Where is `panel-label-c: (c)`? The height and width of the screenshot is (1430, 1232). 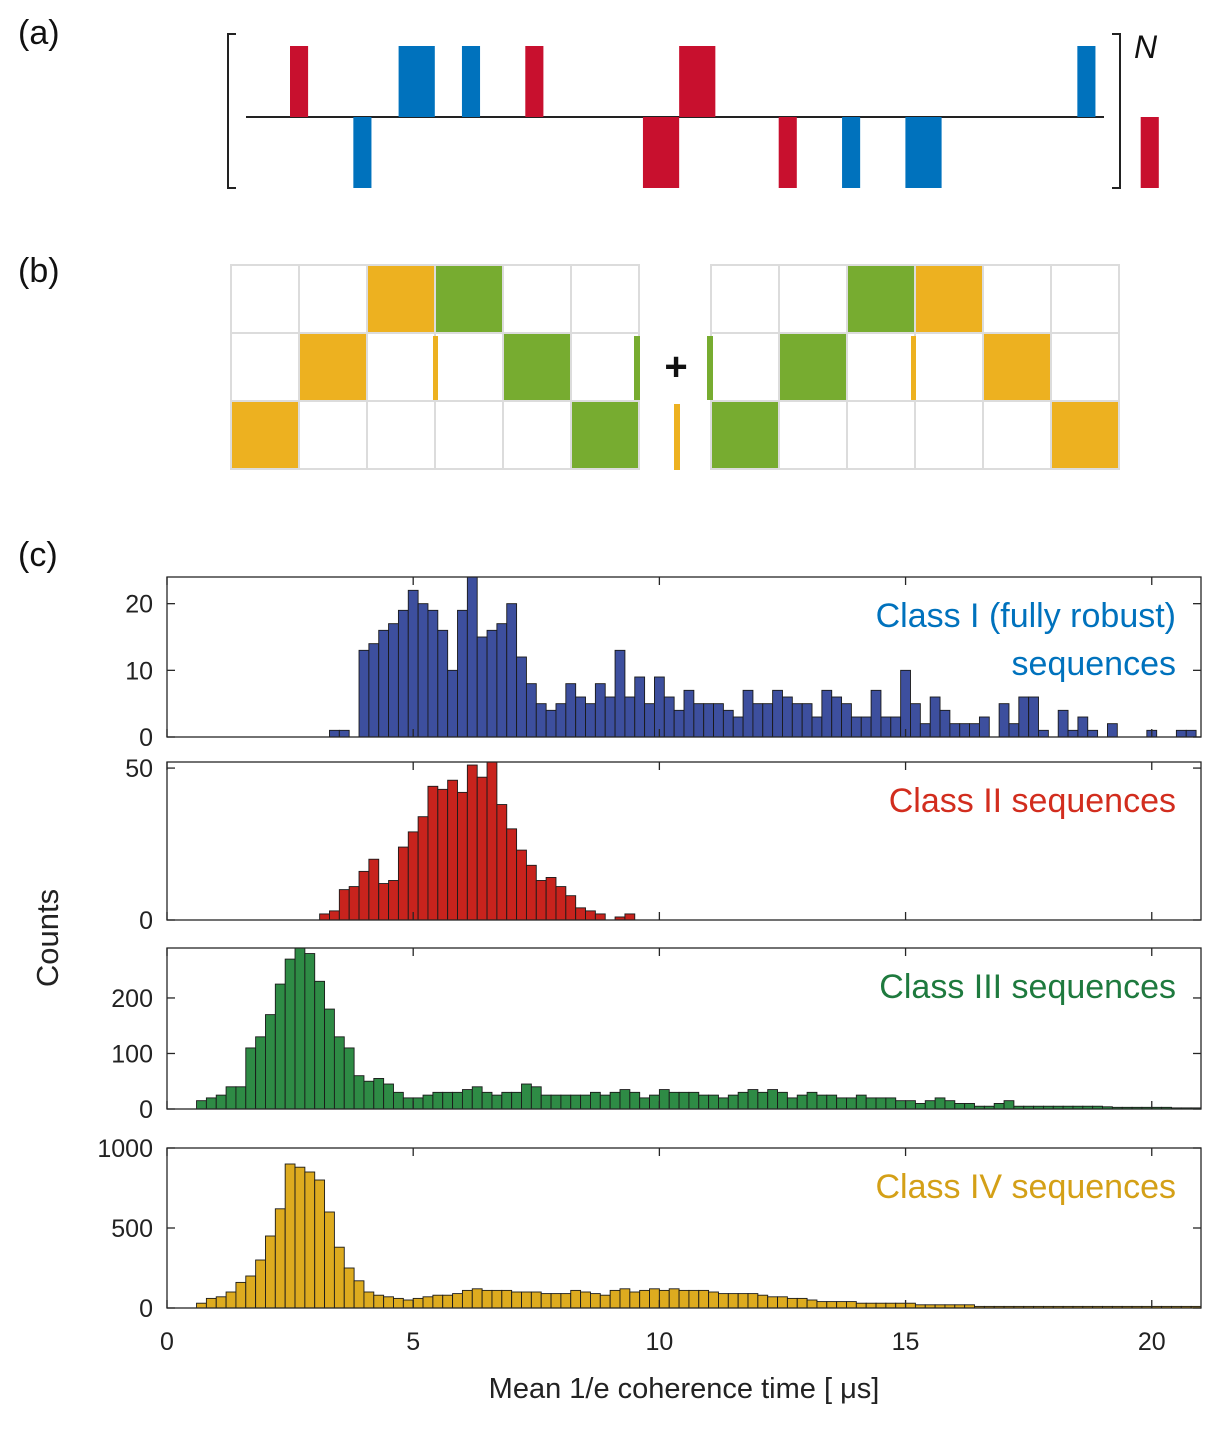
panel-label-c: (c) is located at coordinates (38, 555).